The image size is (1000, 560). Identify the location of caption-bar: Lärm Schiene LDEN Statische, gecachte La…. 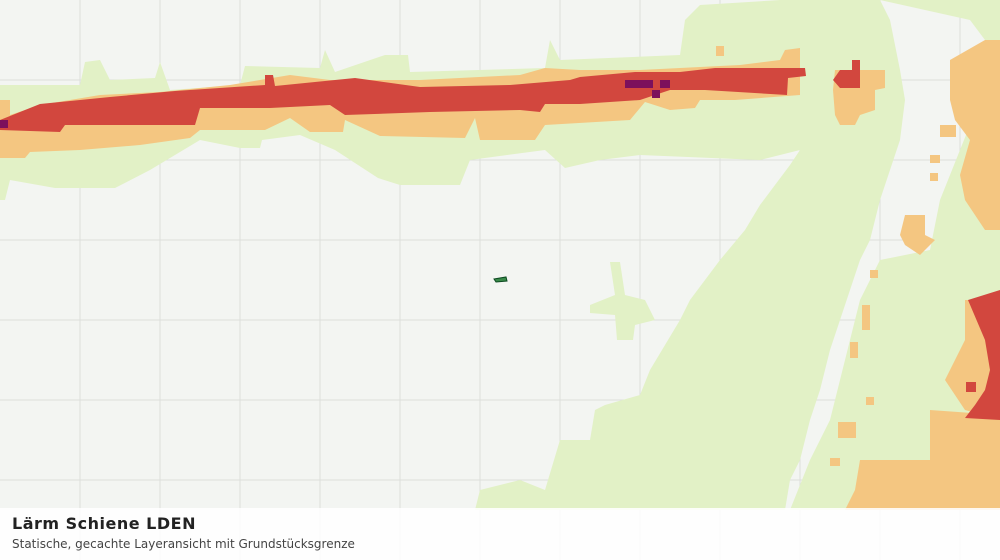
(500, 534).